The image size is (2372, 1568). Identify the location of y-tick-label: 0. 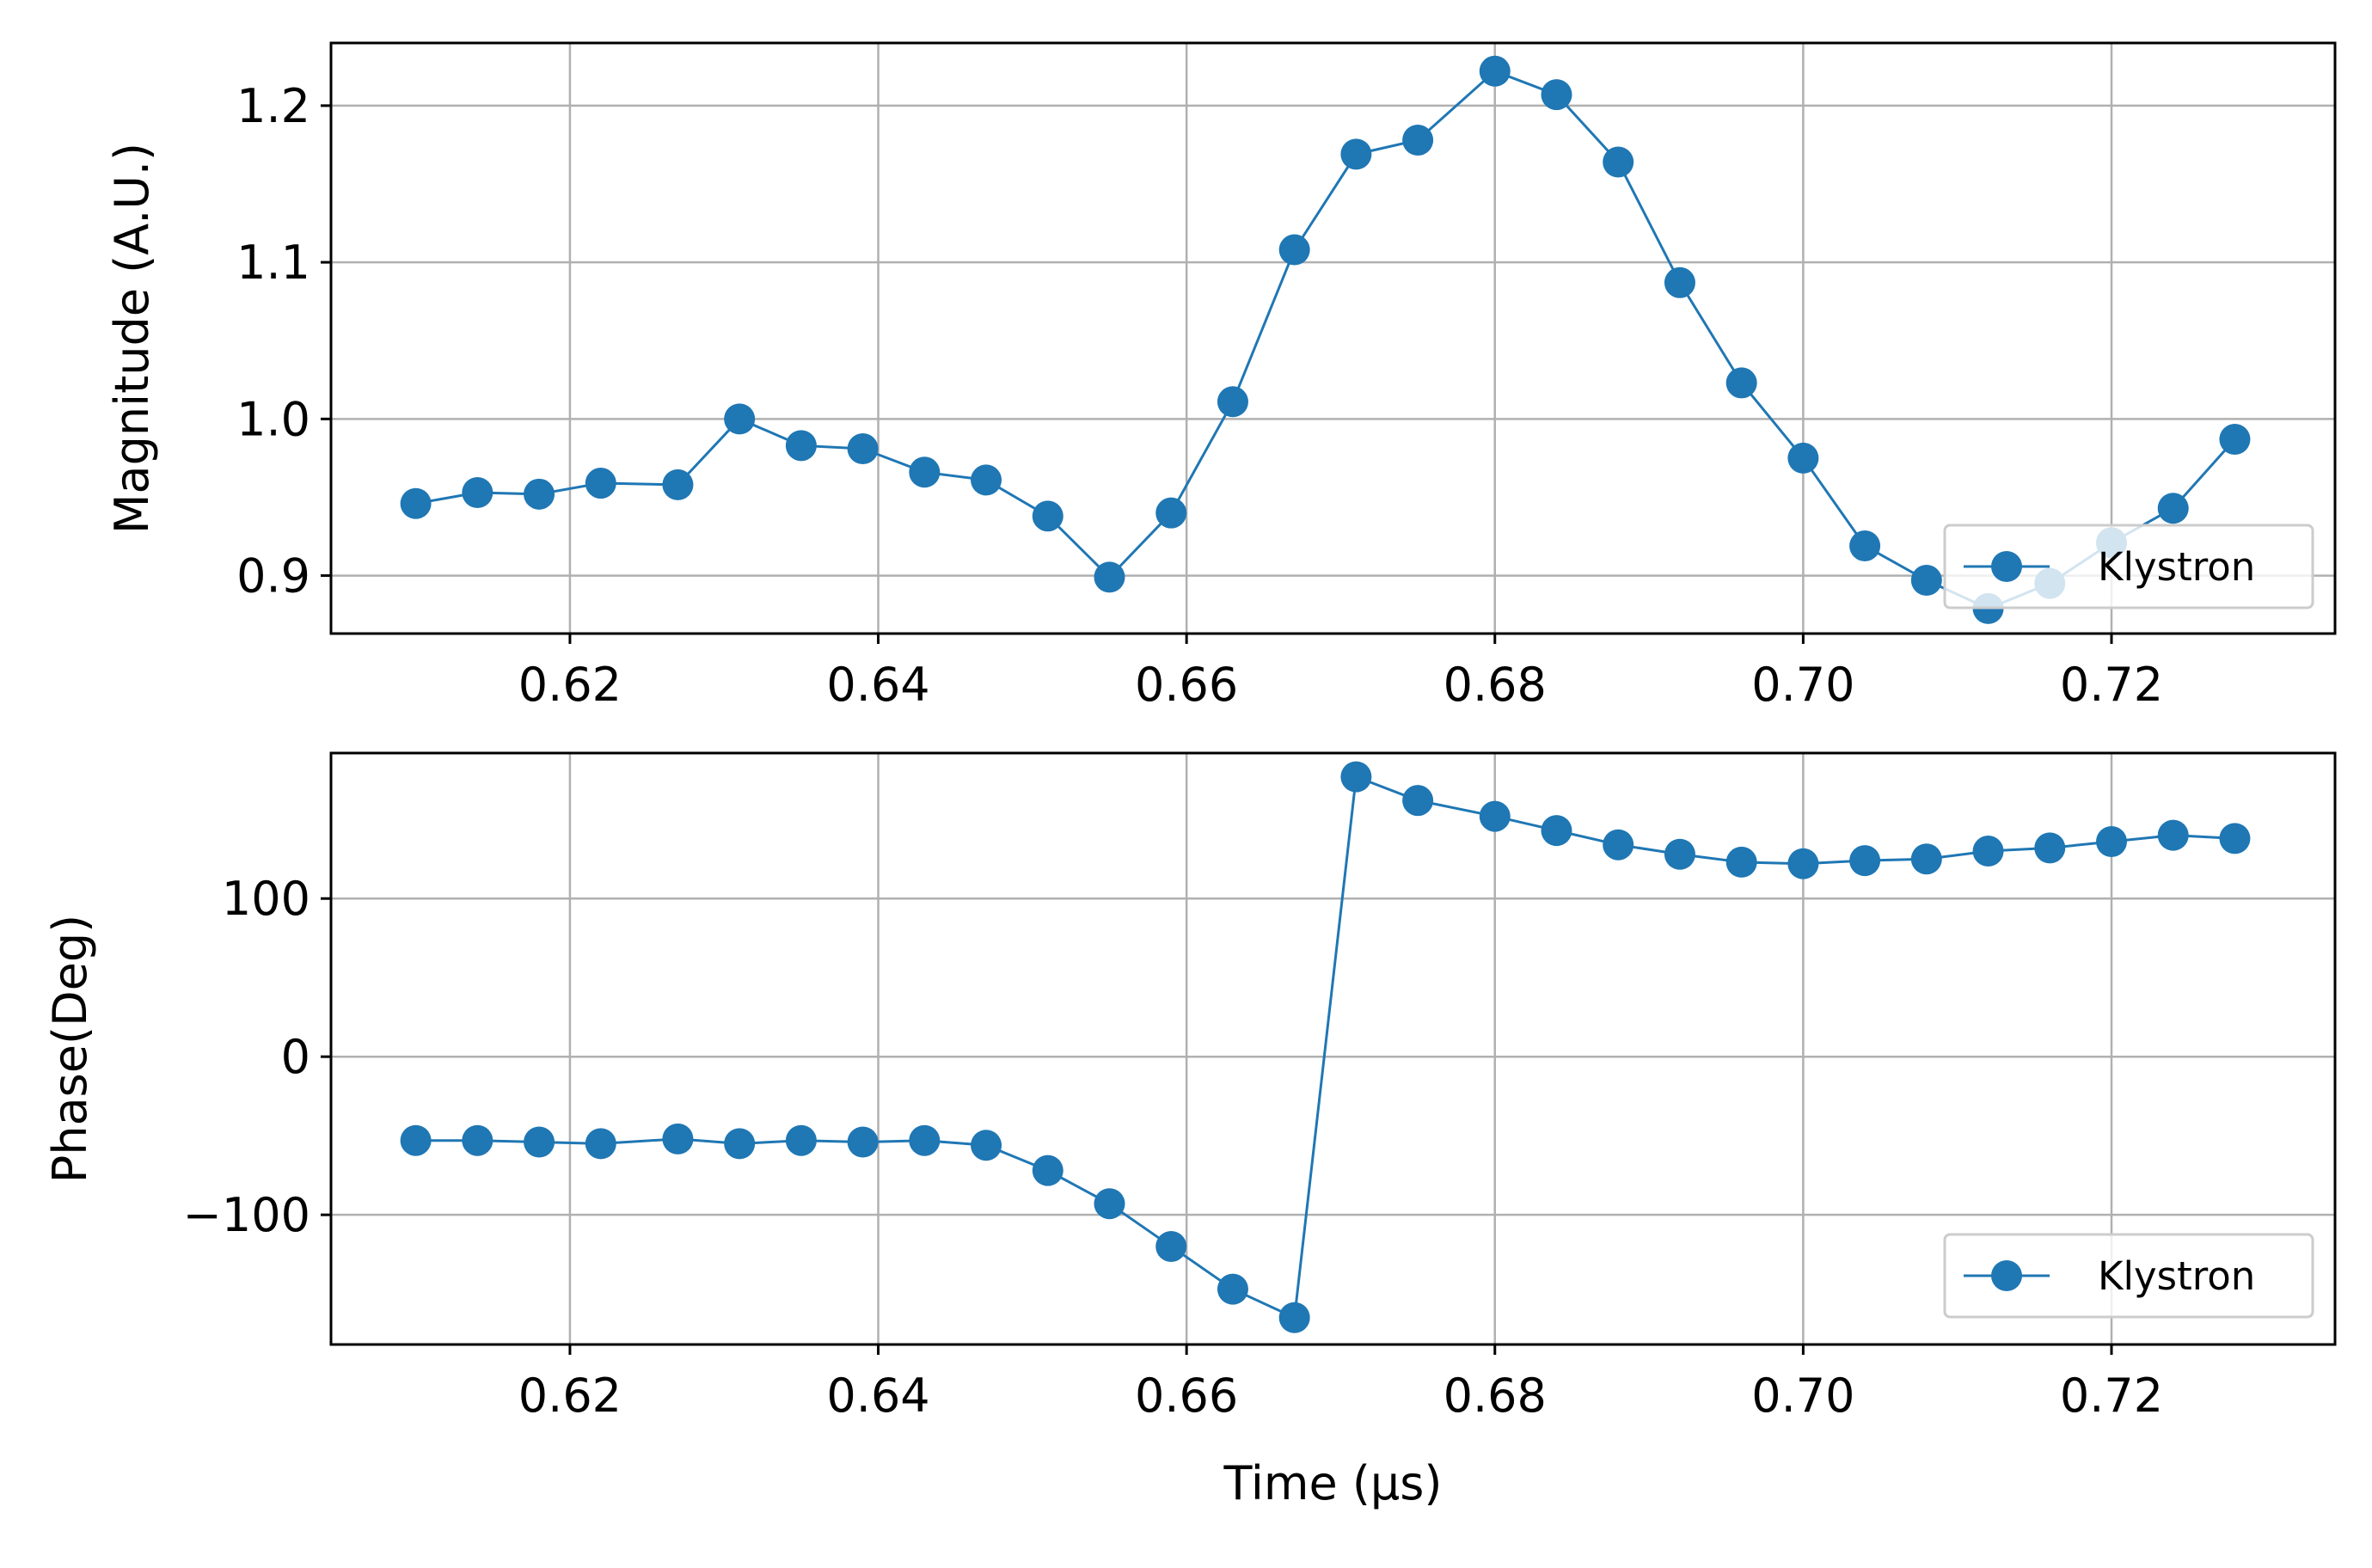
(295, 1057).